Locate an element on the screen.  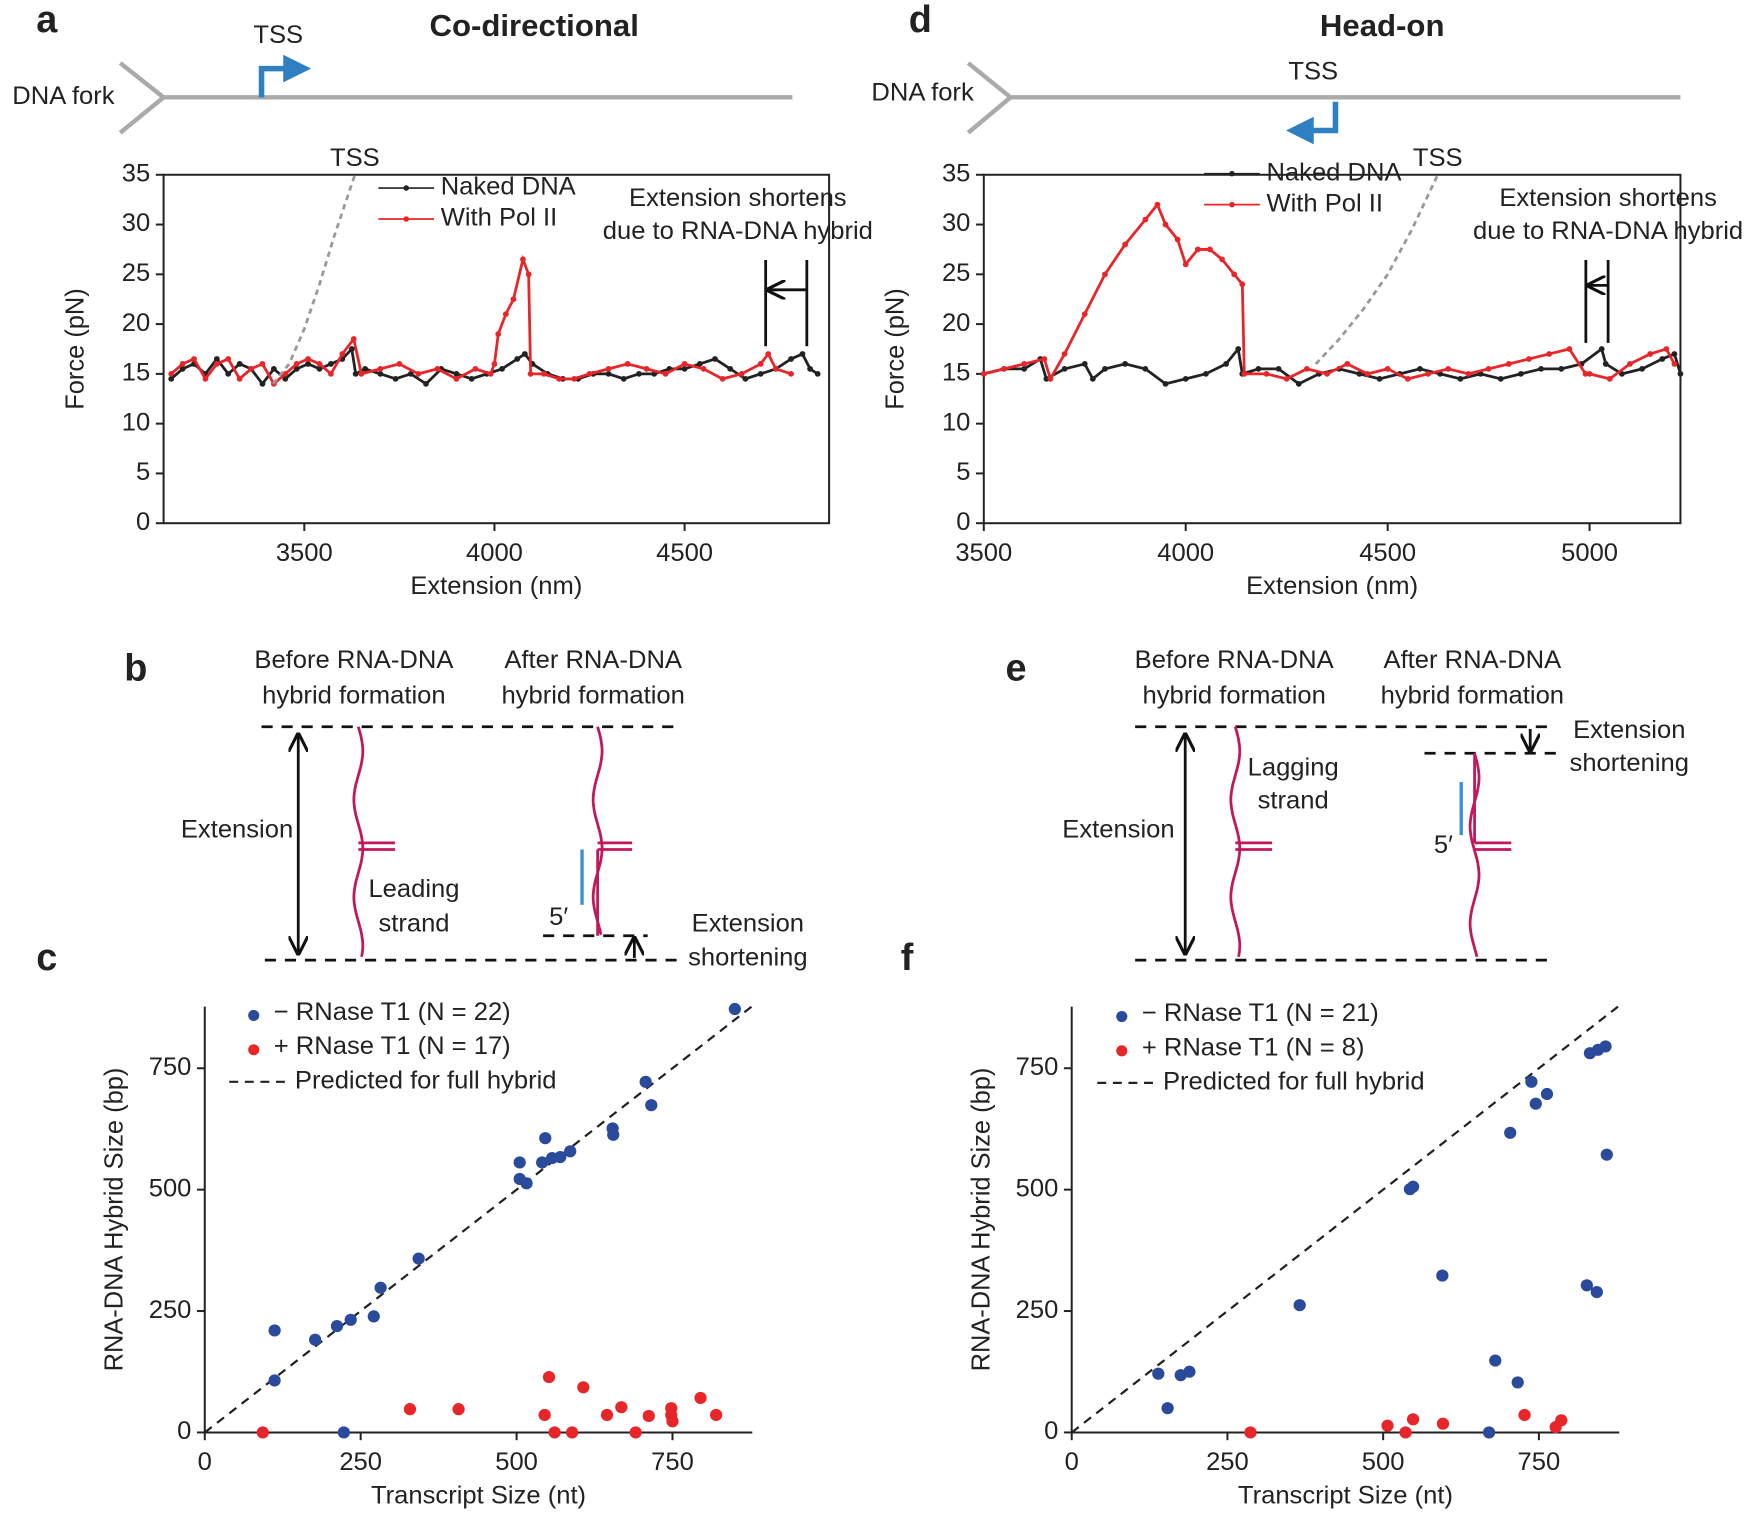
y-tick-label: 5 is located at coordinates (963, 472).